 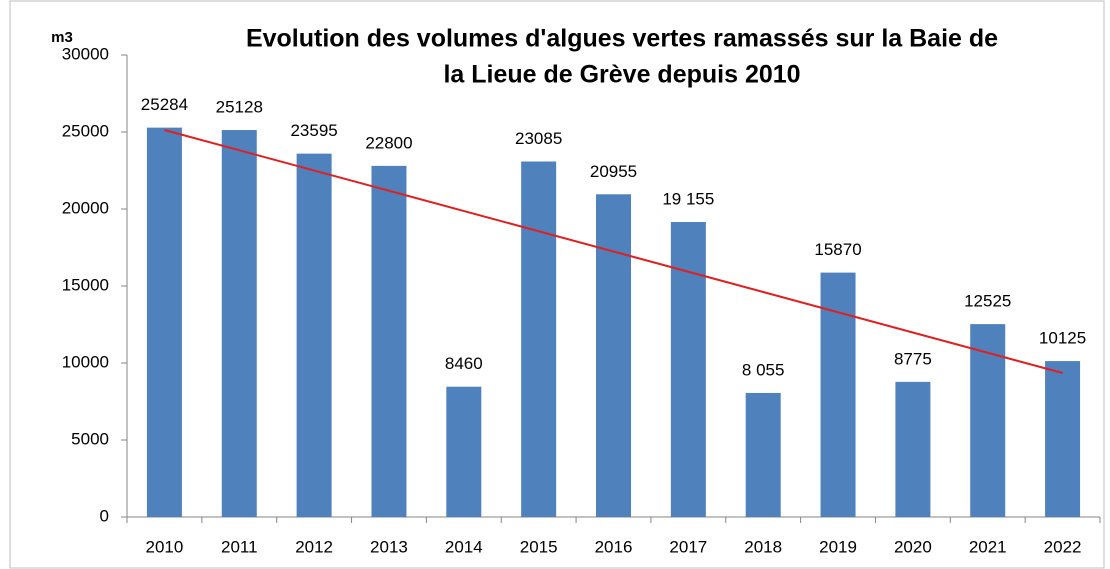 What do you see at coordinates (1063, 546) in the screenshot?
I see `x-tick-label: 2022` at bounding box center [1063, 546].